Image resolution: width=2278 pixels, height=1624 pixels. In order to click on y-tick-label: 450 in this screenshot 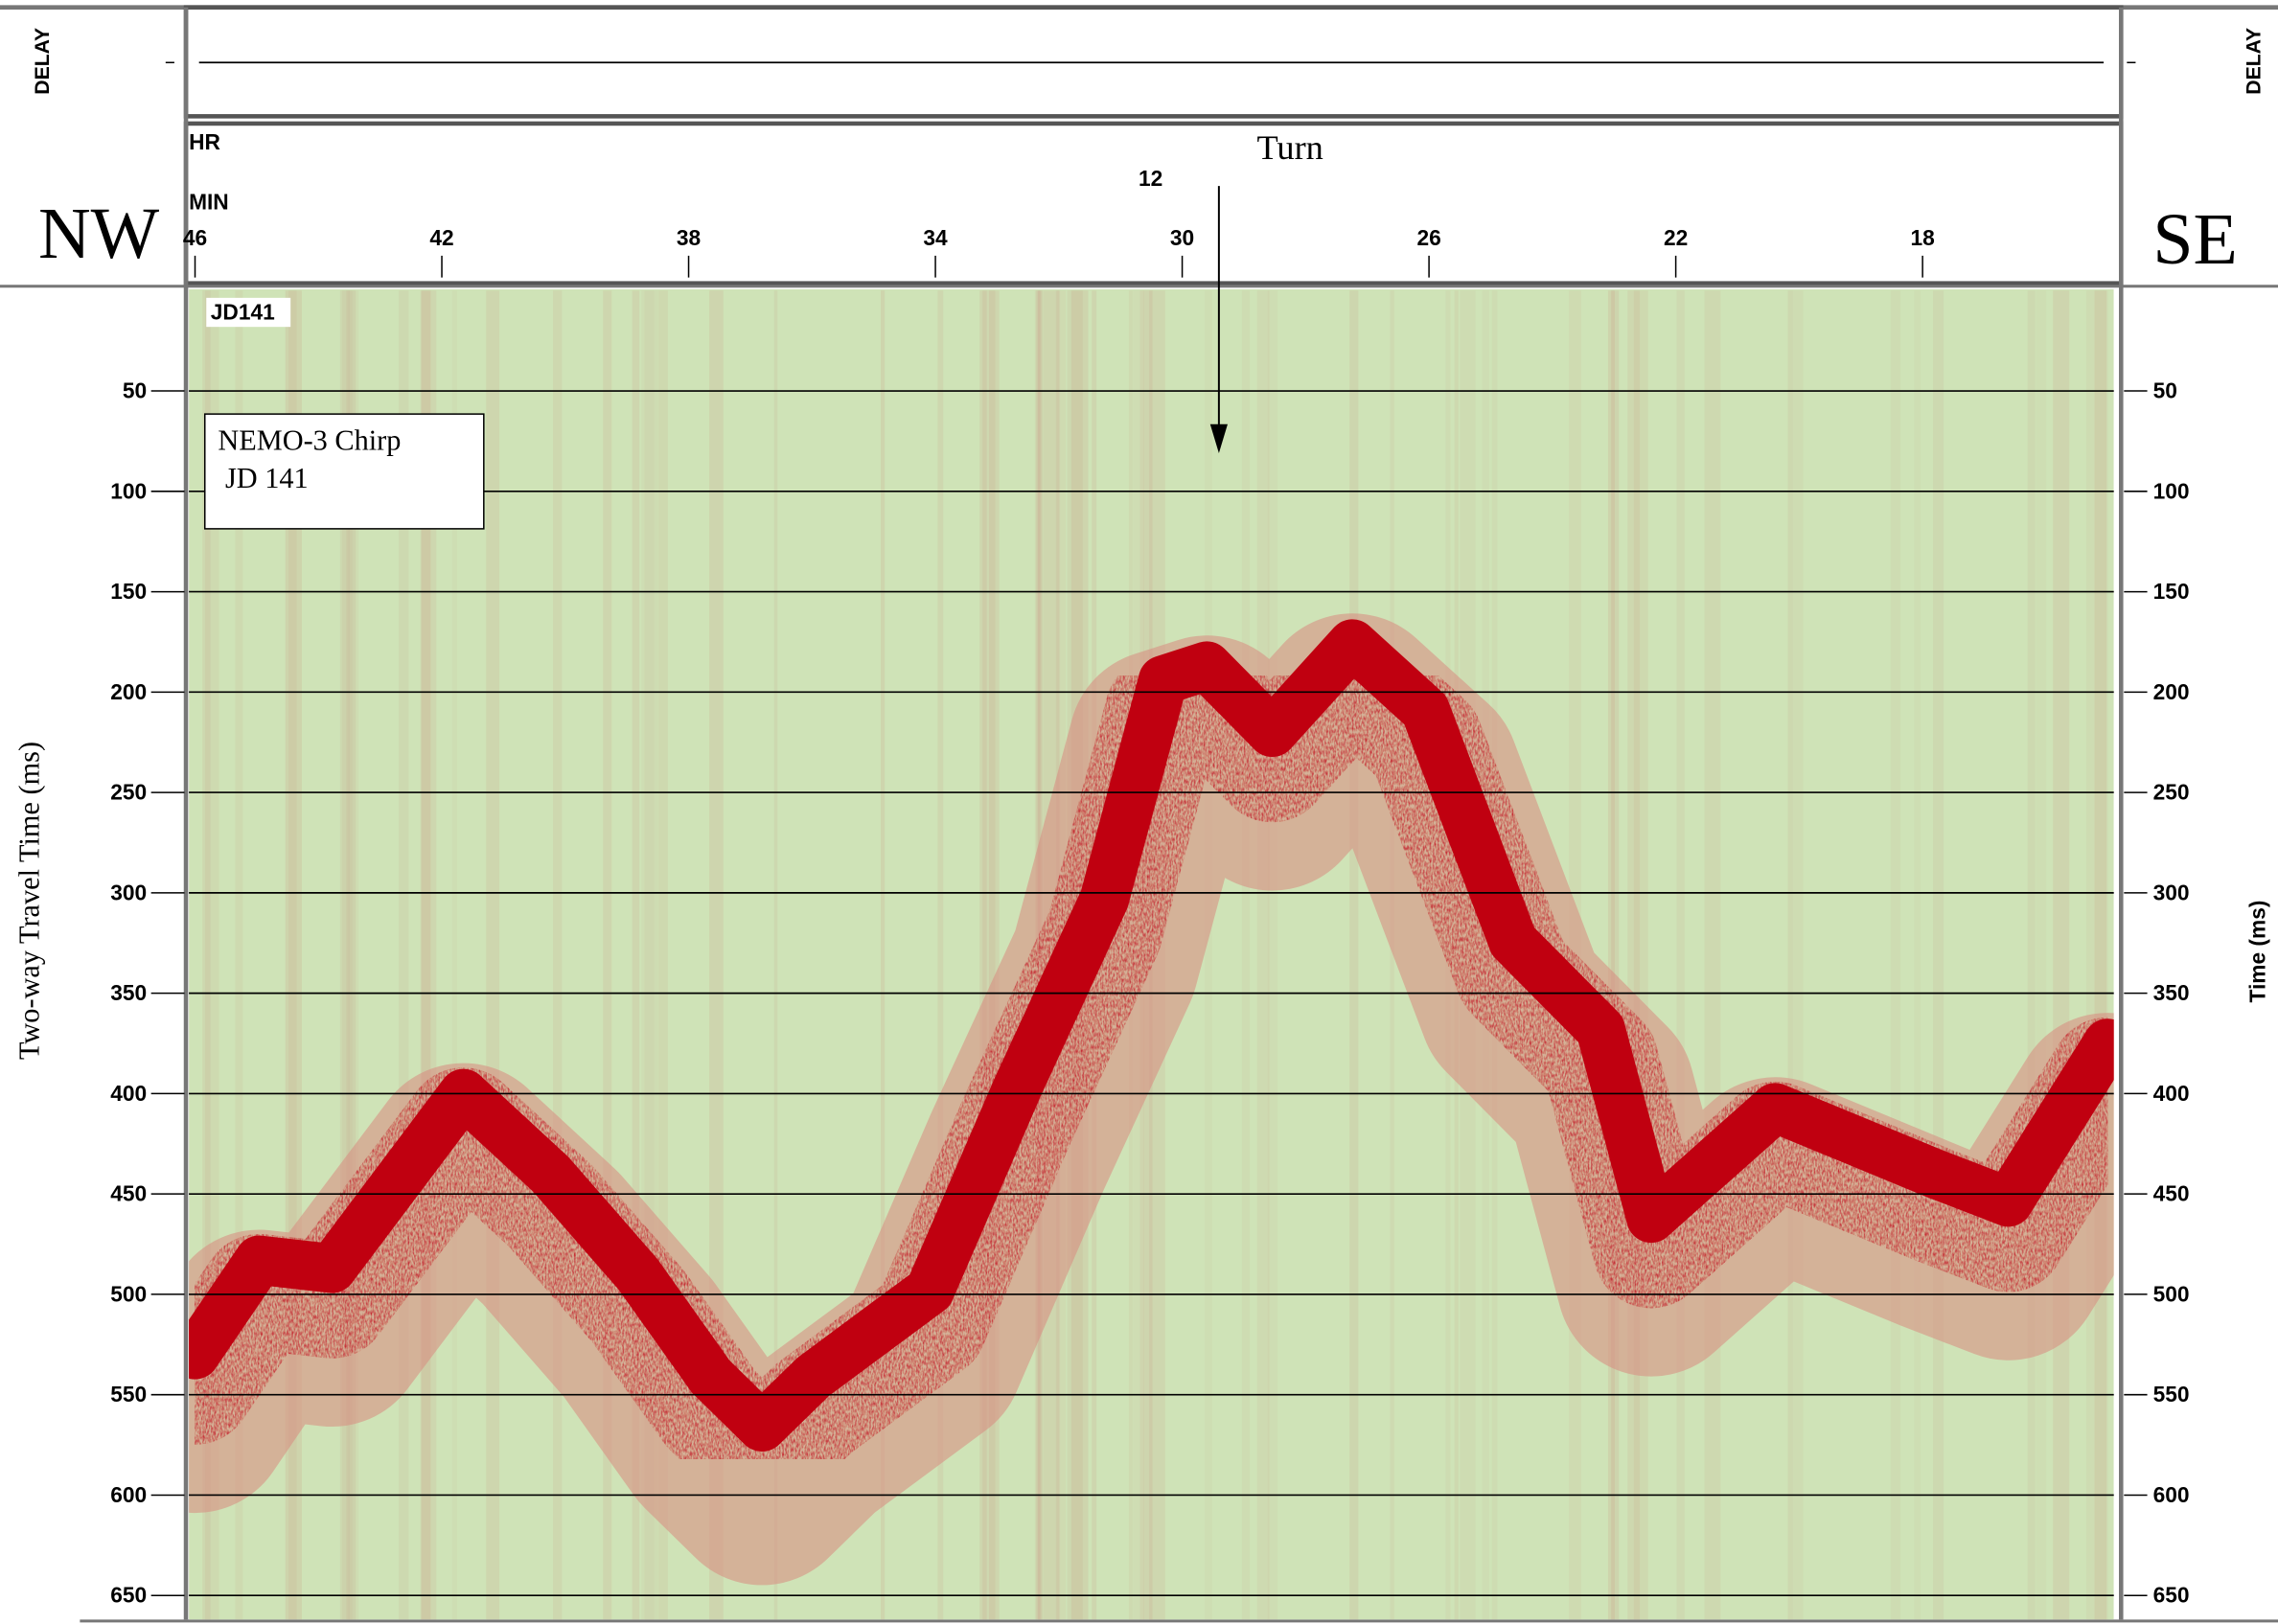, I will do `click(128, 1193)`.